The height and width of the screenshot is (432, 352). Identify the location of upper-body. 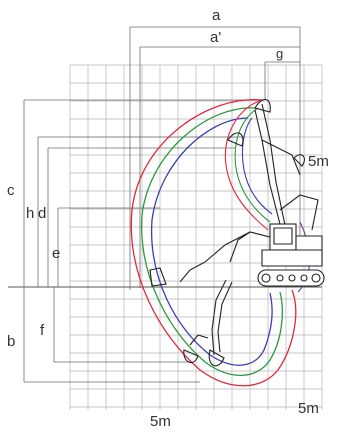
(292, 258).